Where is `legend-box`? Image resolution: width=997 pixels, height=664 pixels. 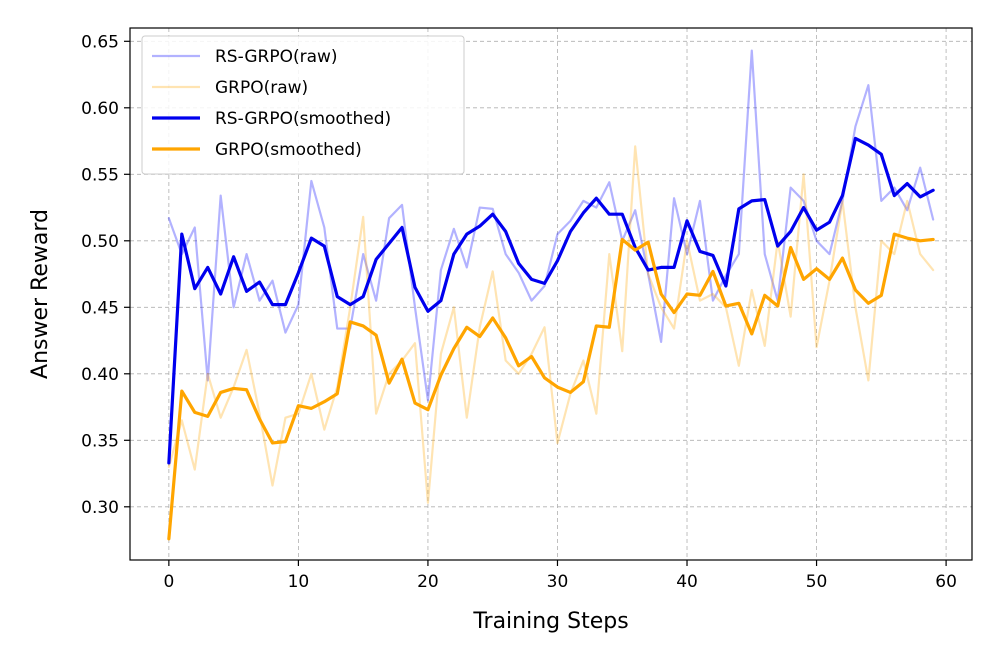 legend-box is located at coordinates (303, 105).